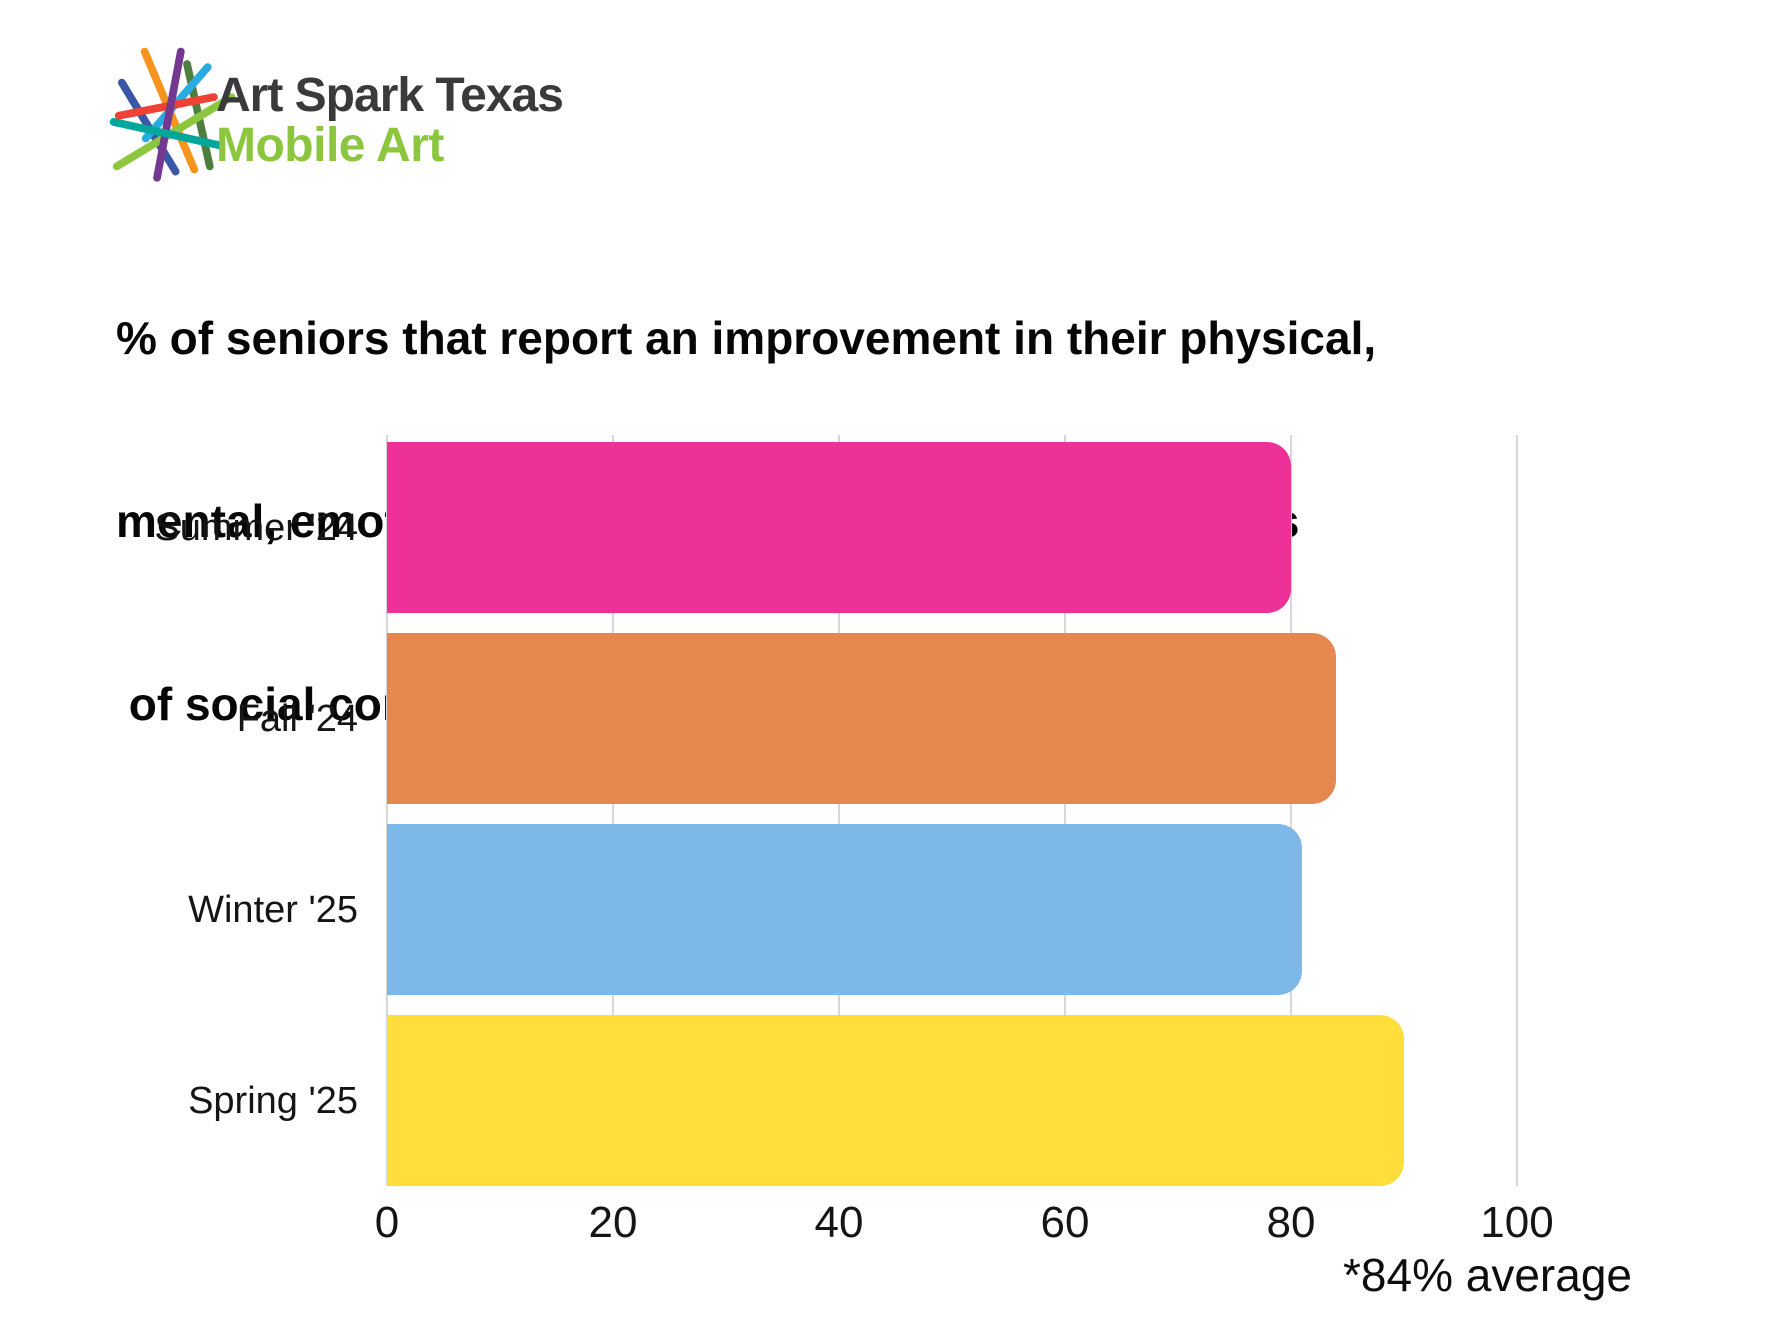 The height and width of the screenshot is (1344, 1792). I want to click on teal-stick, so click(167, 134).